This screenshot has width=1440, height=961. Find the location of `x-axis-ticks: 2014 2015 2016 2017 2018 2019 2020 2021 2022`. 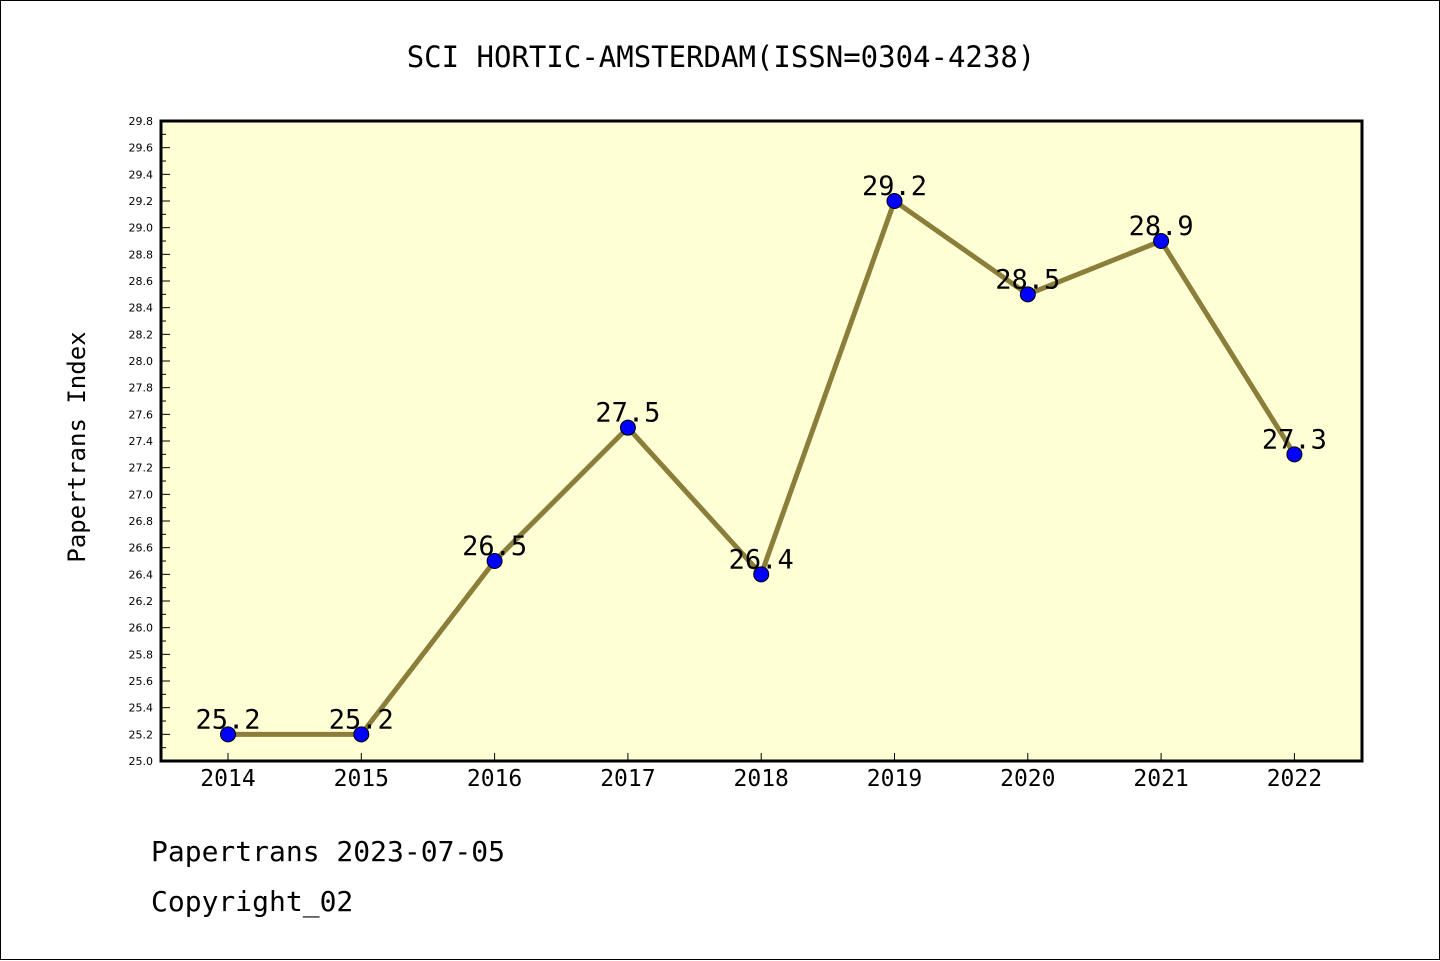

x-axis-ticks: 2014 2015 2016 2017 2018 2019 2020 2021 2022 is located at coordinates (761, 772).